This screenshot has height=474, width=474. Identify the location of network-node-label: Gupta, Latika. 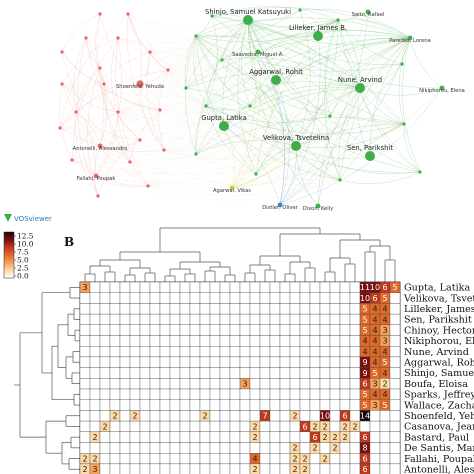
(224, 118).